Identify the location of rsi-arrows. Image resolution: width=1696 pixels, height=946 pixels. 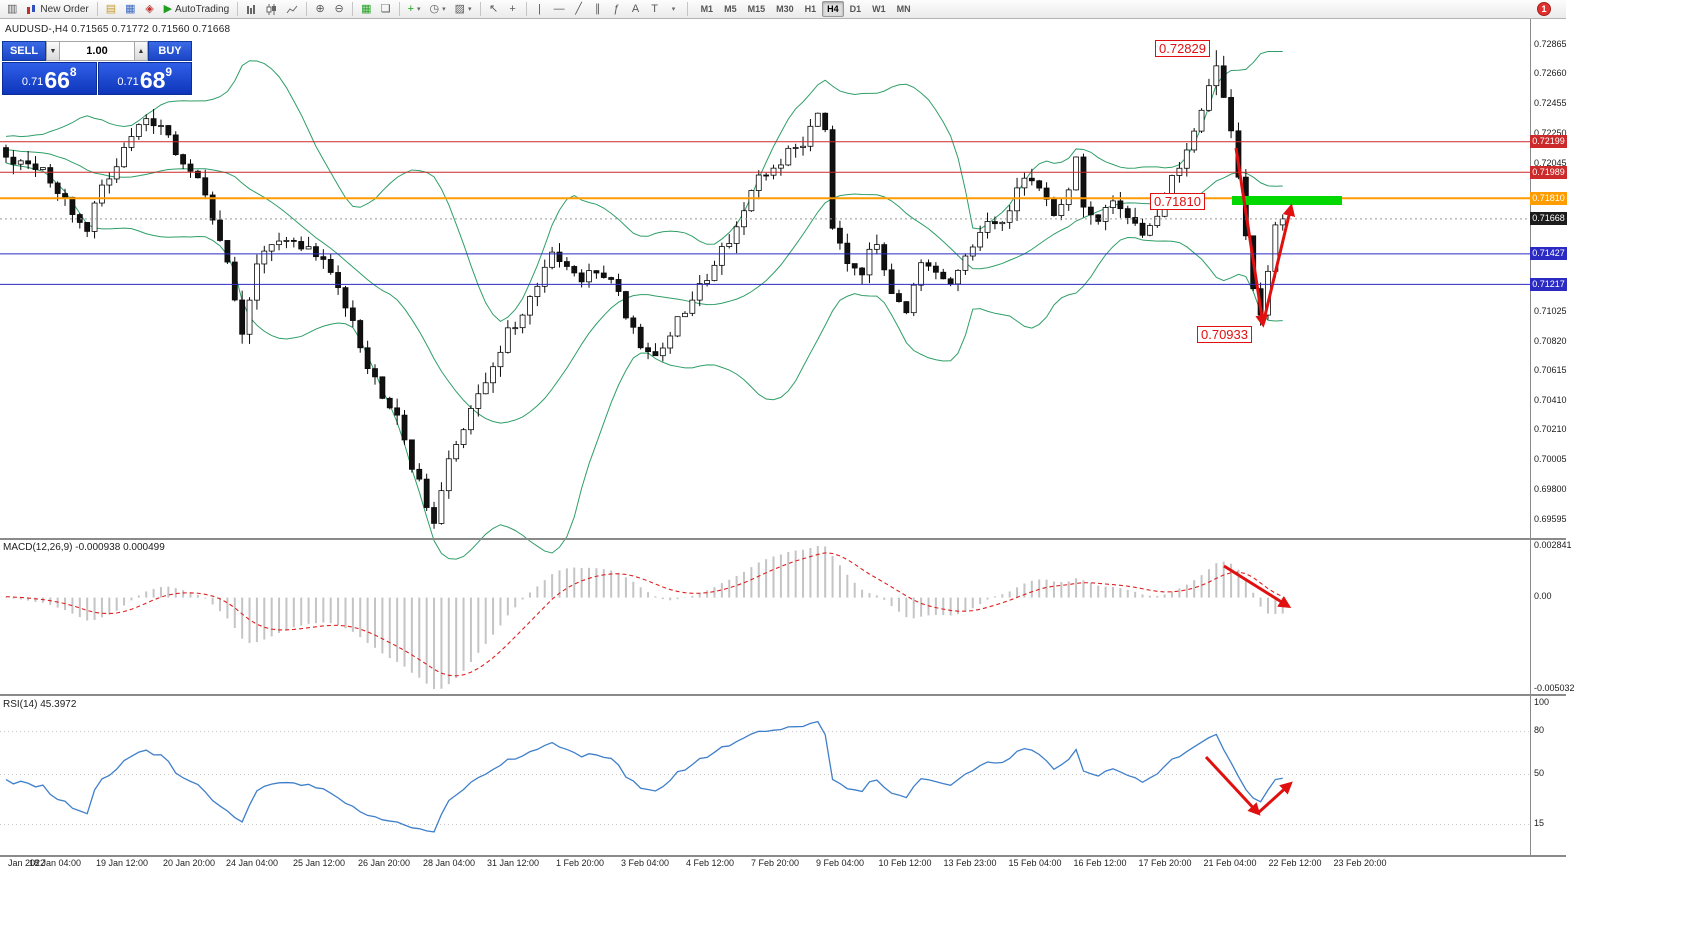
(1248, 785).